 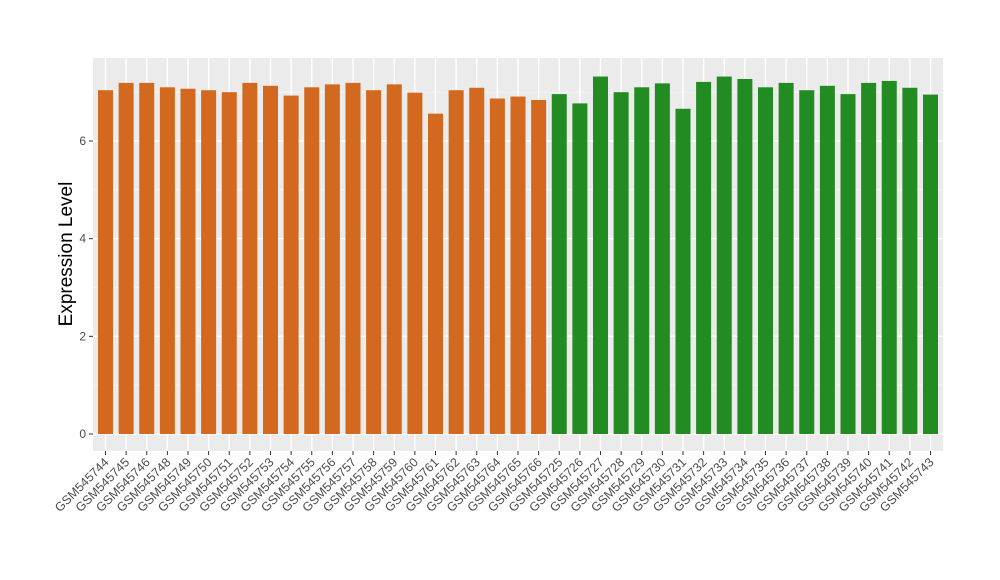 What do you see at coordinates (66, 254) in the screenshot?
I see `y-axis-label: Expression Level` at bounding box center [66, 254].